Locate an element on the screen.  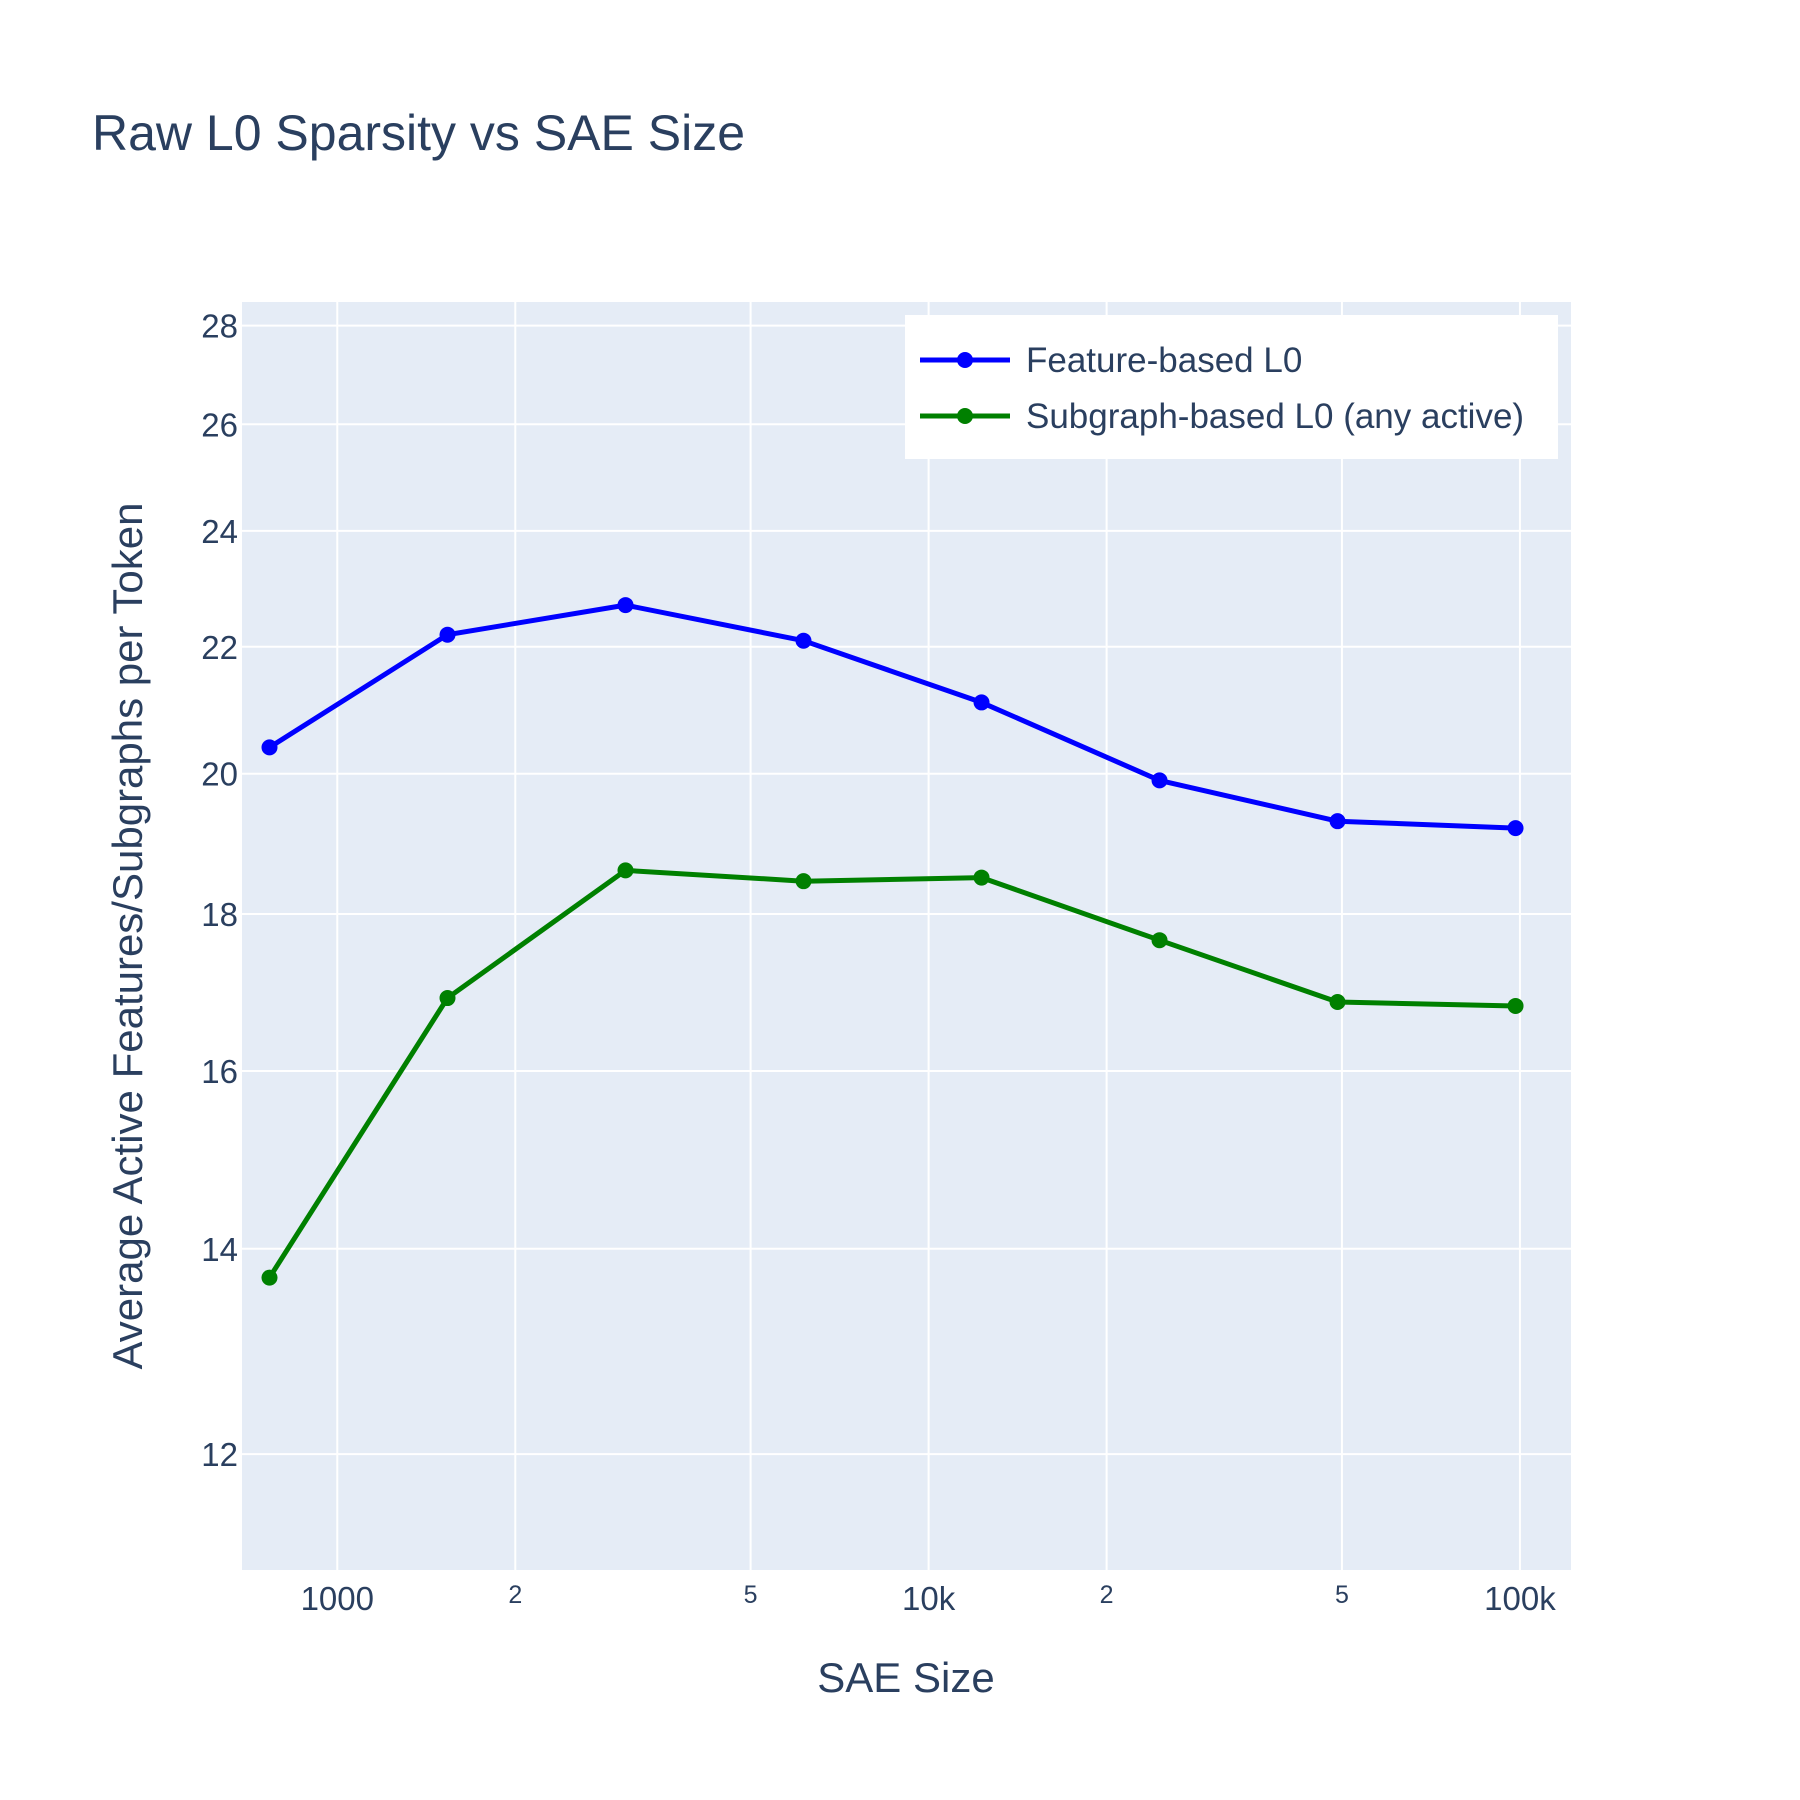
x-axis-title: SAE Size is located at coordinates (905, 1677).